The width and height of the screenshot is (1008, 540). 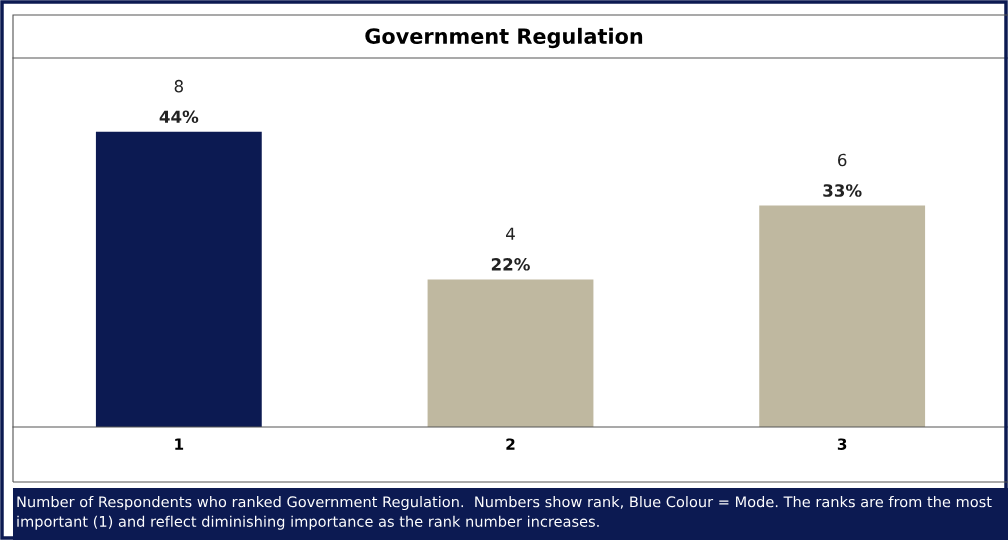 I want to click on data-label: 6 33%, so click(x=842, y=175).